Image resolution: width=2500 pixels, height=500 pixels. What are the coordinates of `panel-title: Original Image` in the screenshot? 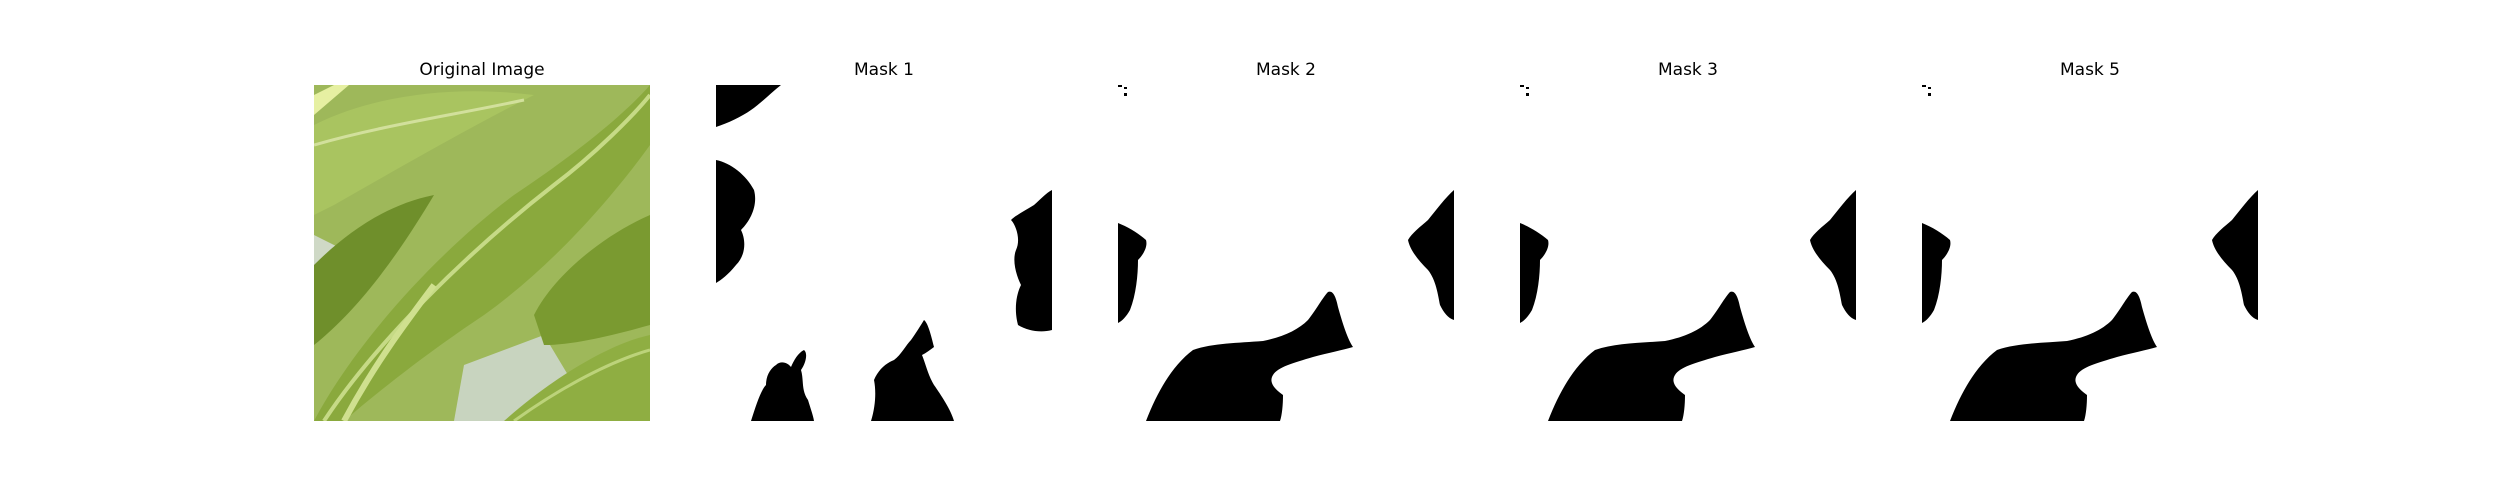 It's located at (482, 70).